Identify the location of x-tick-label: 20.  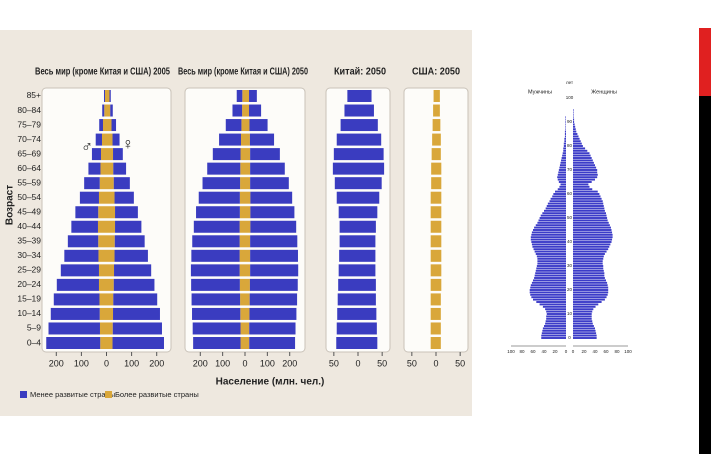
(584, 351).